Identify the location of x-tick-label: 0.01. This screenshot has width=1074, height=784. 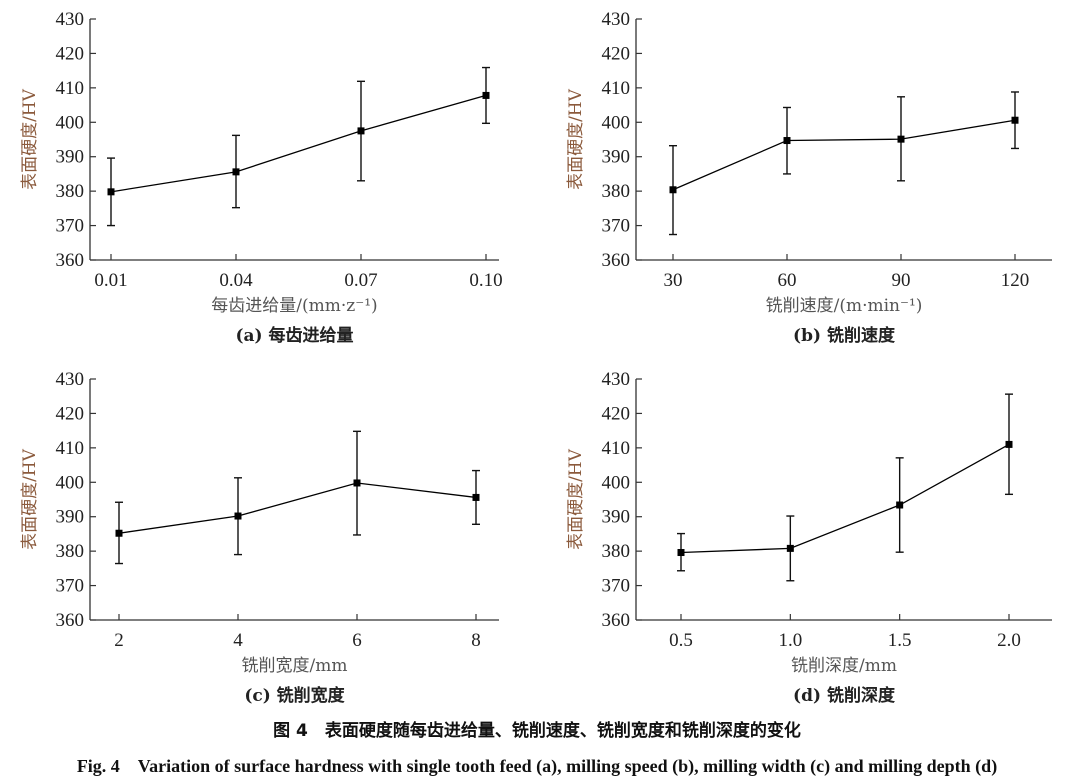
(110, 280).